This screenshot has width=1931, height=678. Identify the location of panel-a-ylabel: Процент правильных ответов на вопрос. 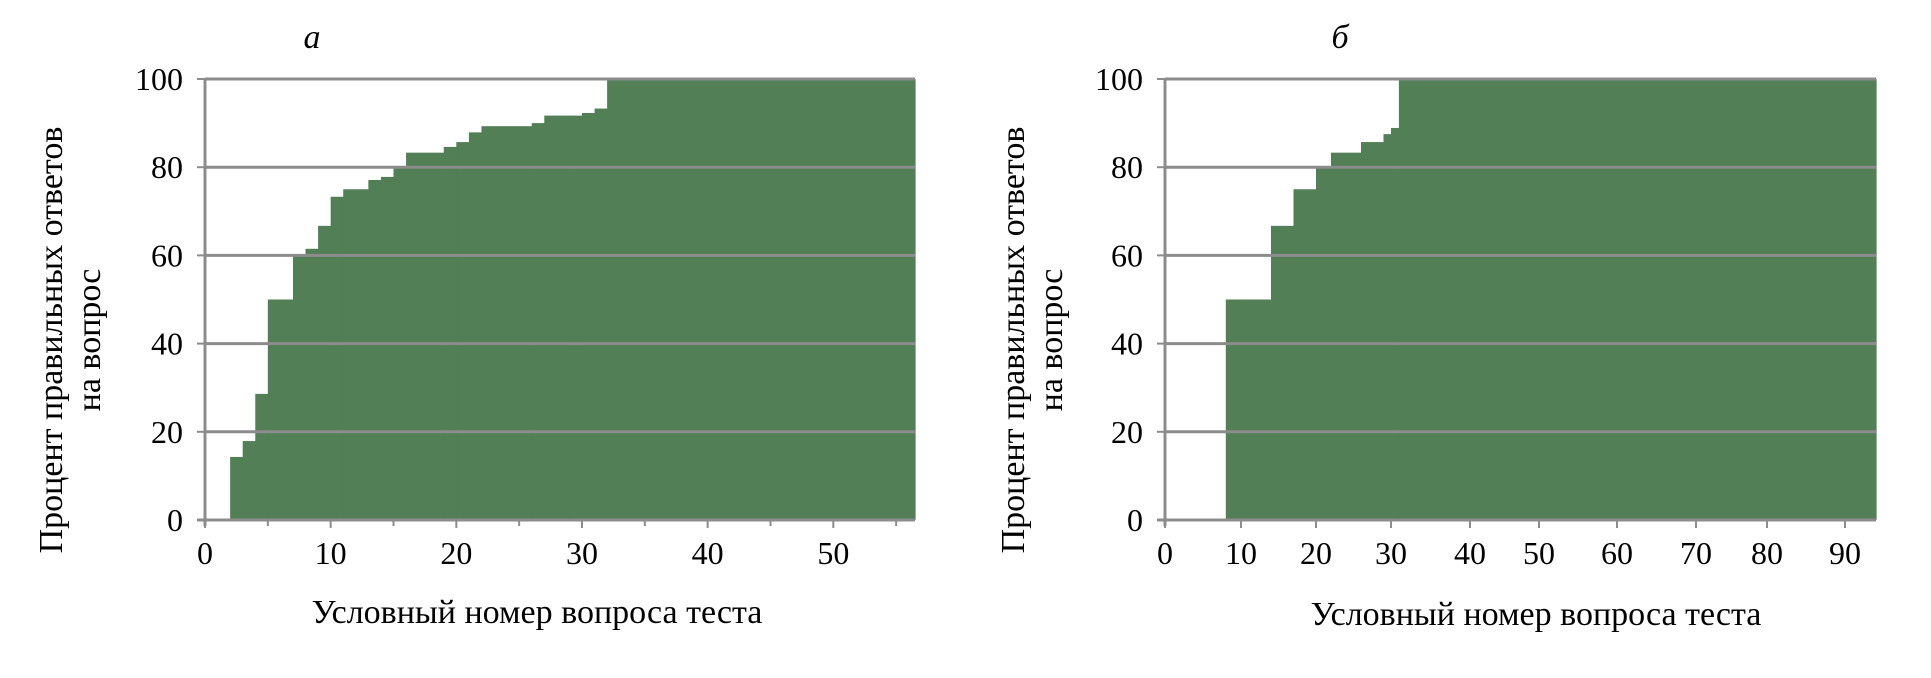
(70, 340).